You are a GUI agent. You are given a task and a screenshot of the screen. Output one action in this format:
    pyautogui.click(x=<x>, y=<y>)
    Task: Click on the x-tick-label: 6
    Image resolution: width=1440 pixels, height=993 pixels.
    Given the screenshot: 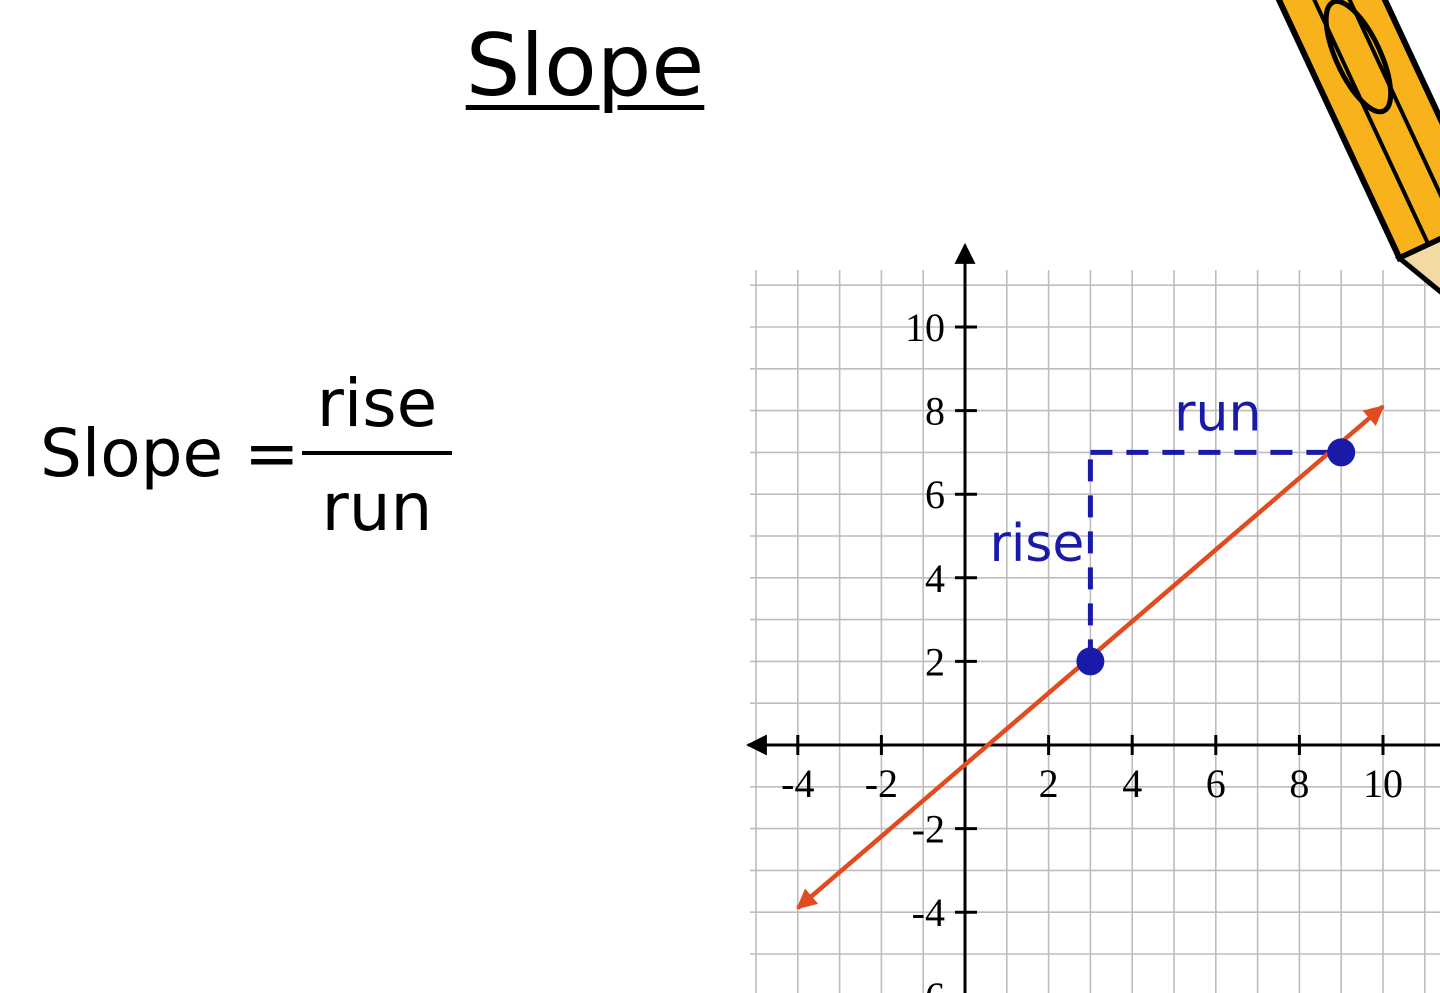 What is the action you would take?
    pyautogui.click(x=1216, y=783)
    